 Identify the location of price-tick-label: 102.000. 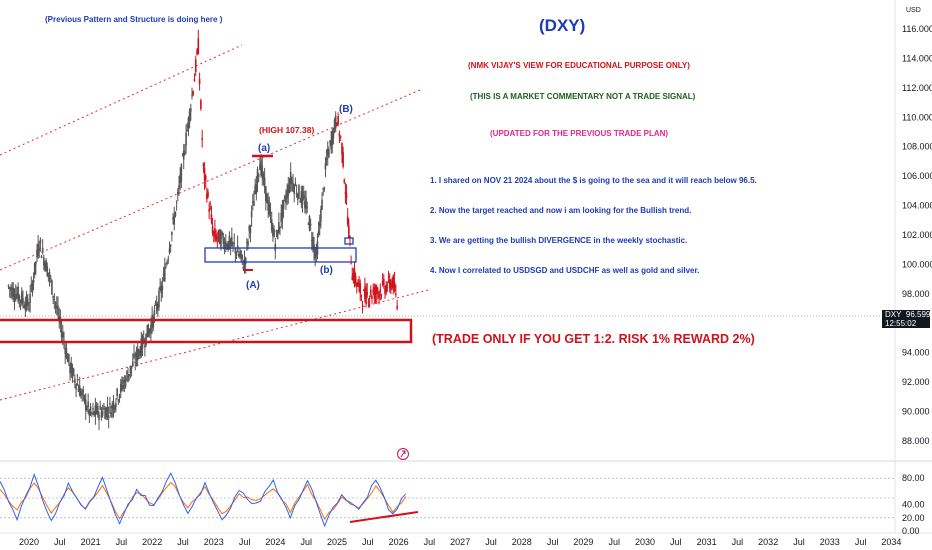
(917, 235).